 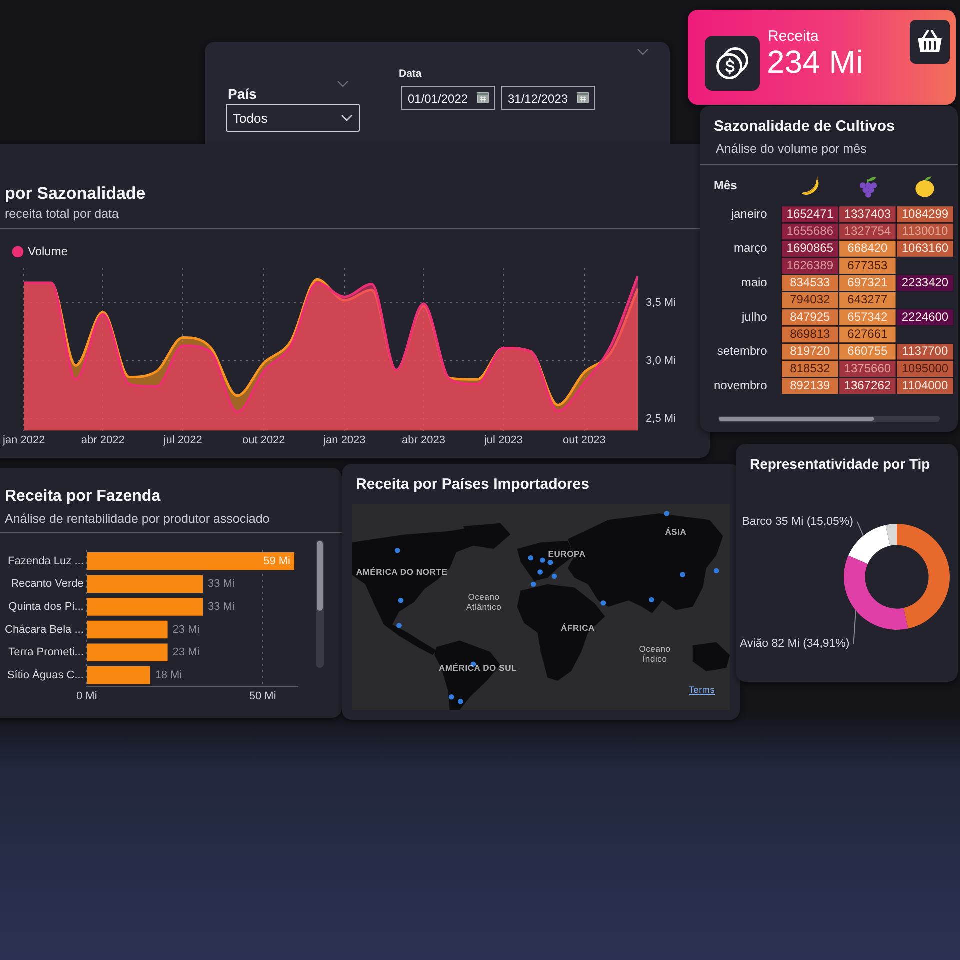 What do you see at coordinates (868, 317) in the screenshot?
I see `data-label: 657342` at bounding box center [868, 317].